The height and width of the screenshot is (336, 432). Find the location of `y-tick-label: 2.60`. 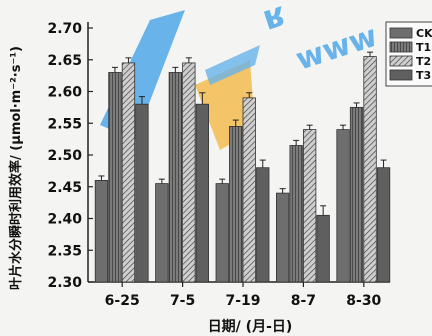

y-tick-label: 2.60 is located at coordinates (64, 93).